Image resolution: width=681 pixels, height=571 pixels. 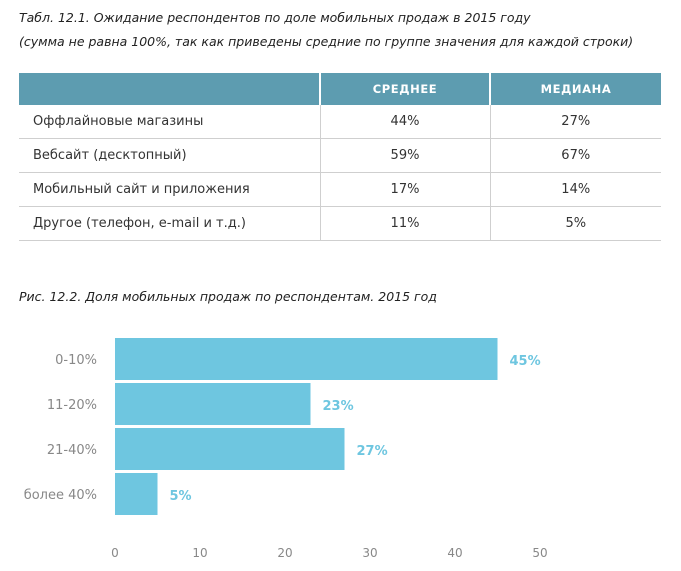 What do you see at coordinates (575, 122) in the screenshot?
I see `row-median: 27%` at bounding box center [575, 122].